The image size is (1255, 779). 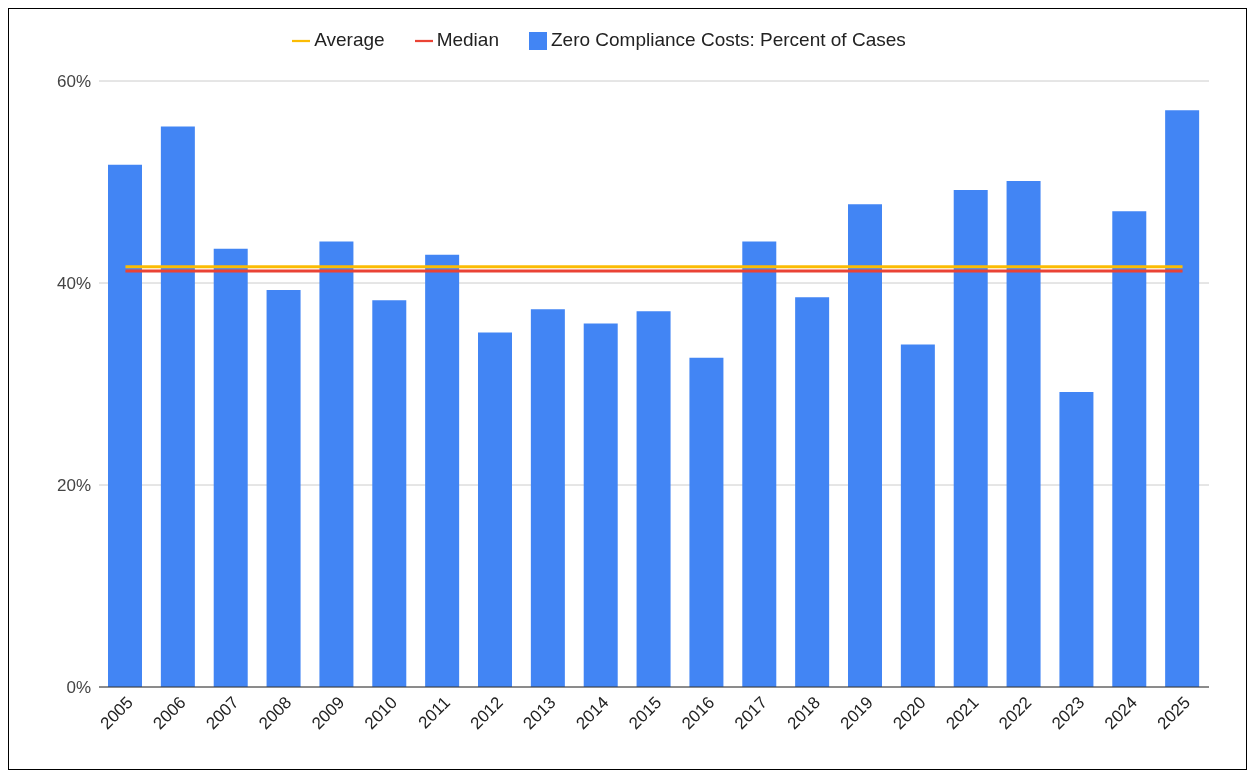 What do you see at coordinates (73, 82) in the screenshot?
I see `y-tick-label: 60%` at bounding box center [73, 82].